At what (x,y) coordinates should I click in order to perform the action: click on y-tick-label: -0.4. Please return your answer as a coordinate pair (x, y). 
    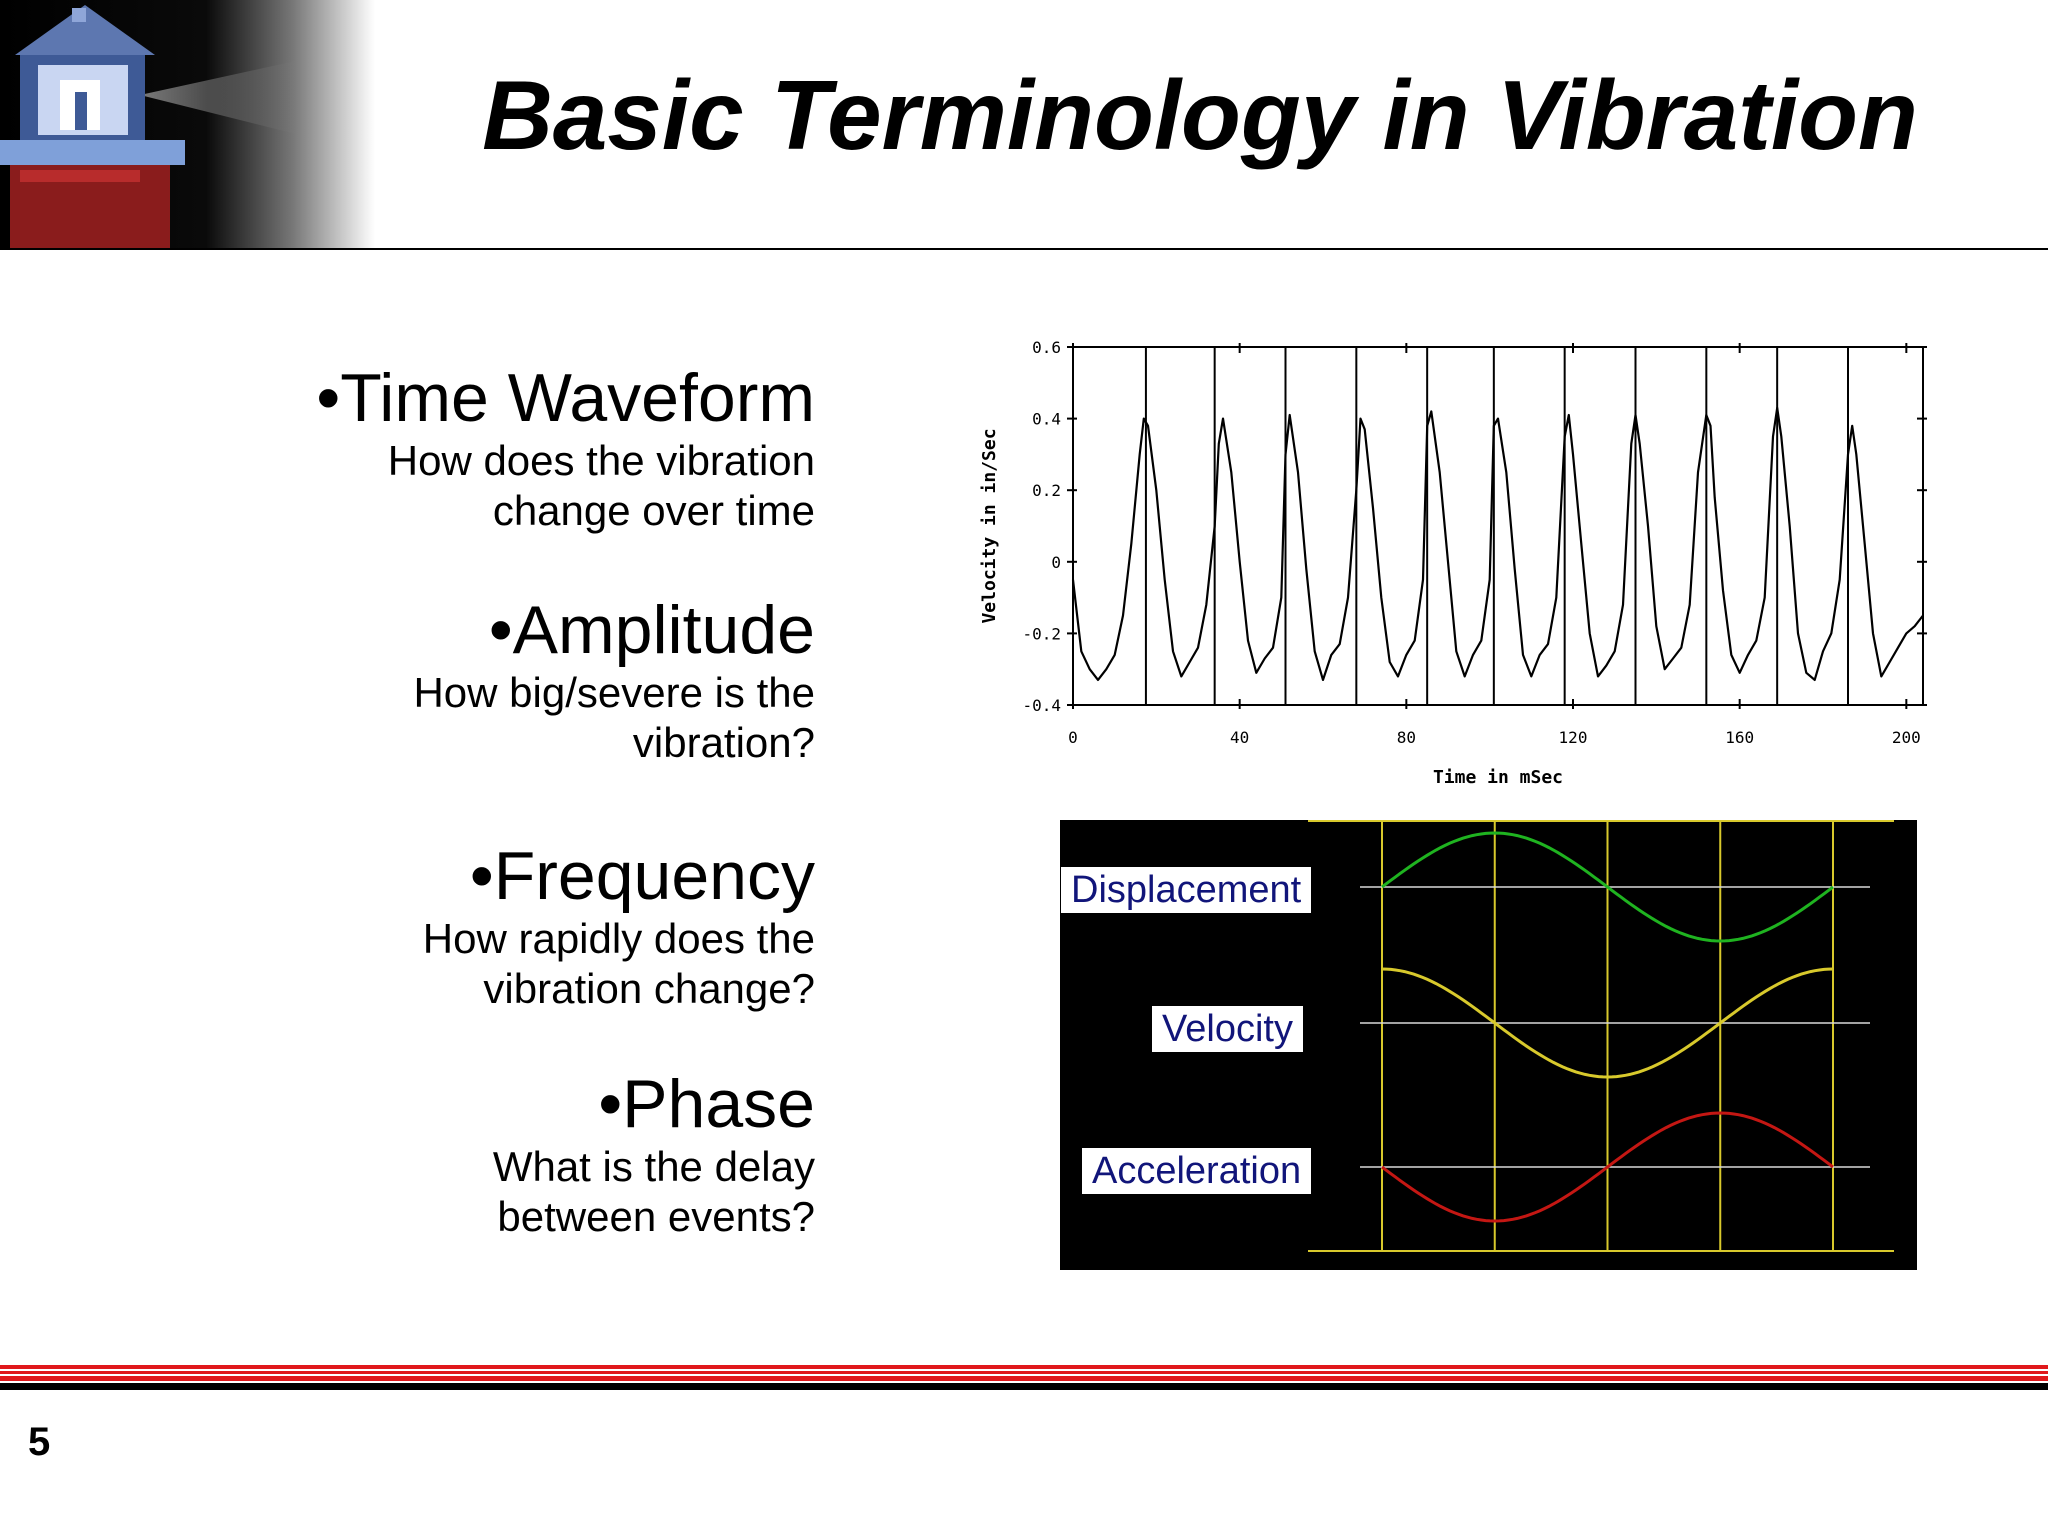
    Looking at the image, I should click on (1041, 705).